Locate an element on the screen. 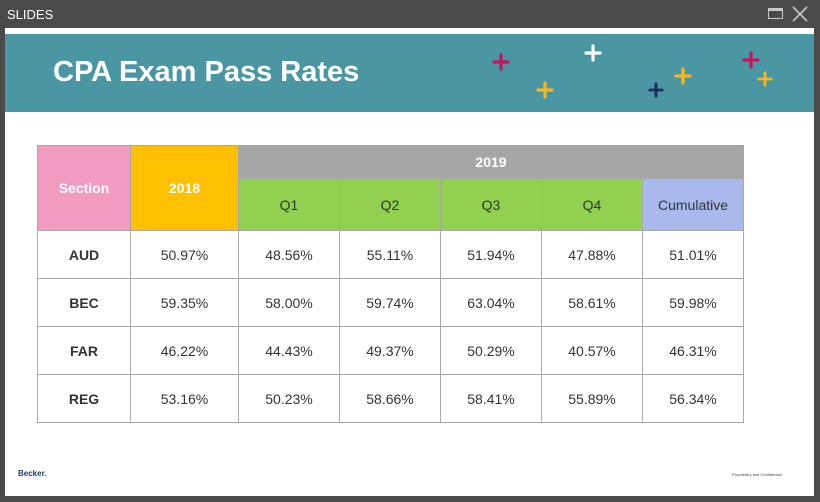  q3-header: Q3 is located at coordinates (491, 204).